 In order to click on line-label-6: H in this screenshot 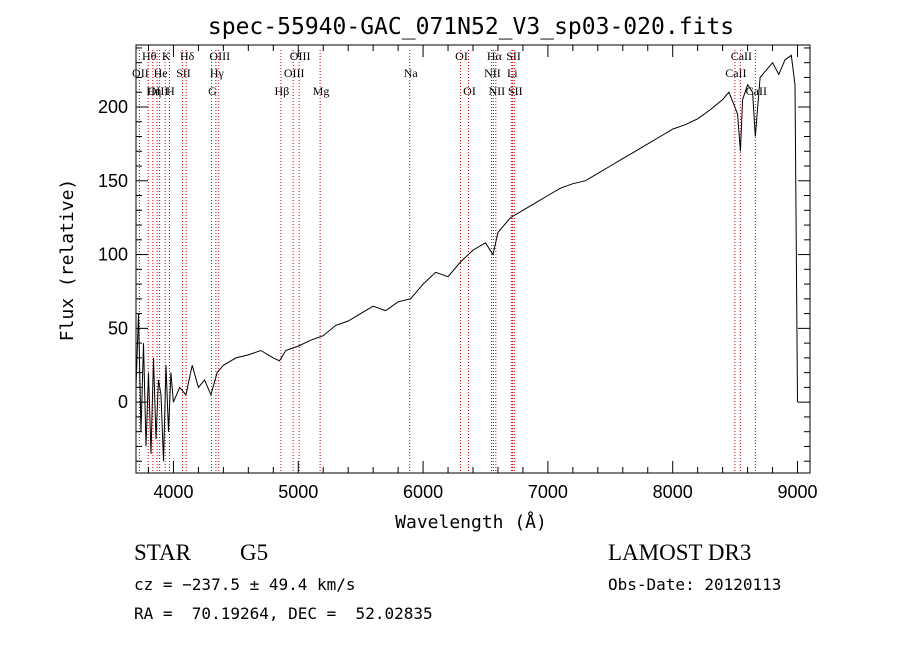, I will do `click(170, 91)`.